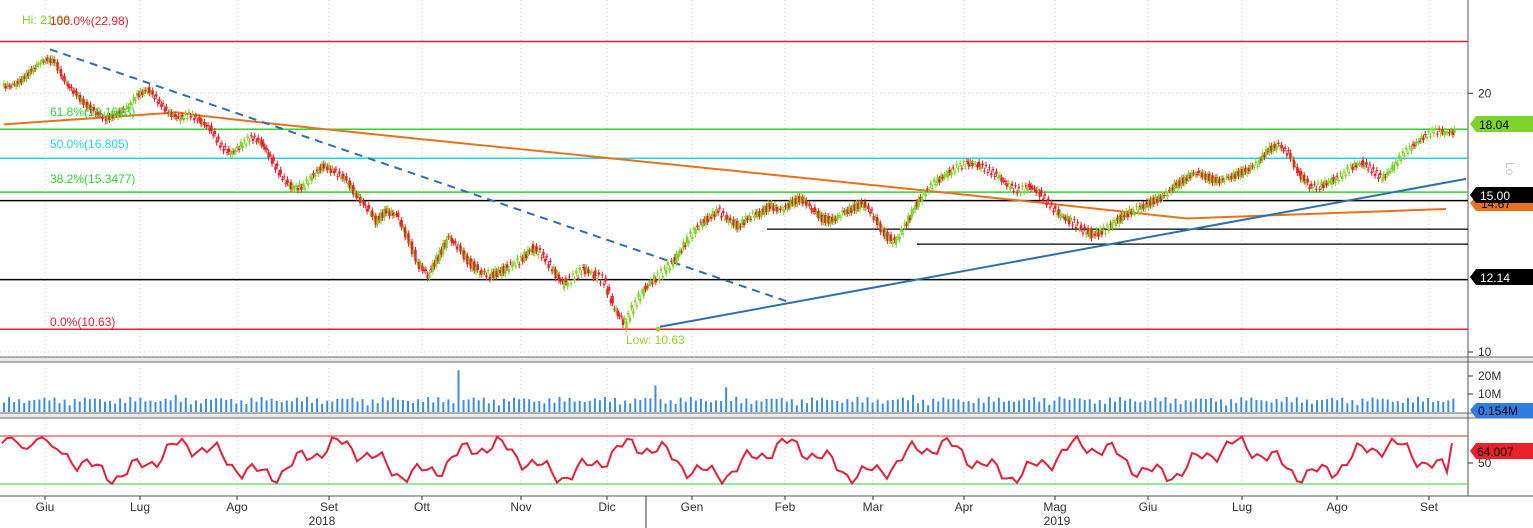 This screenshot has height=528, width=1533. Describe the element at coordinates (82, 322) in the screenshot. I see `fib-label-0: 0.0%(10.63)` at that location.